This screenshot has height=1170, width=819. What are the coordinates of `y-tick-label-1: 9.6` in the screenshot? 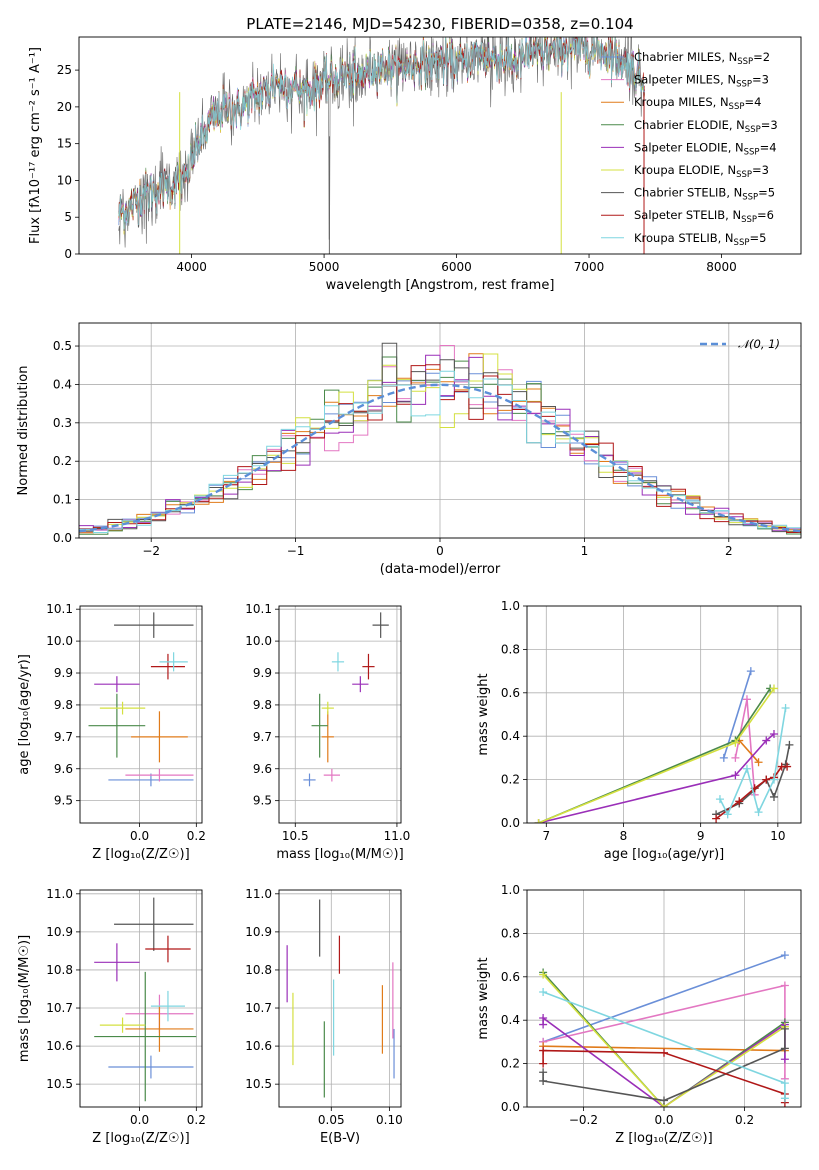 It's located at (262, 769).